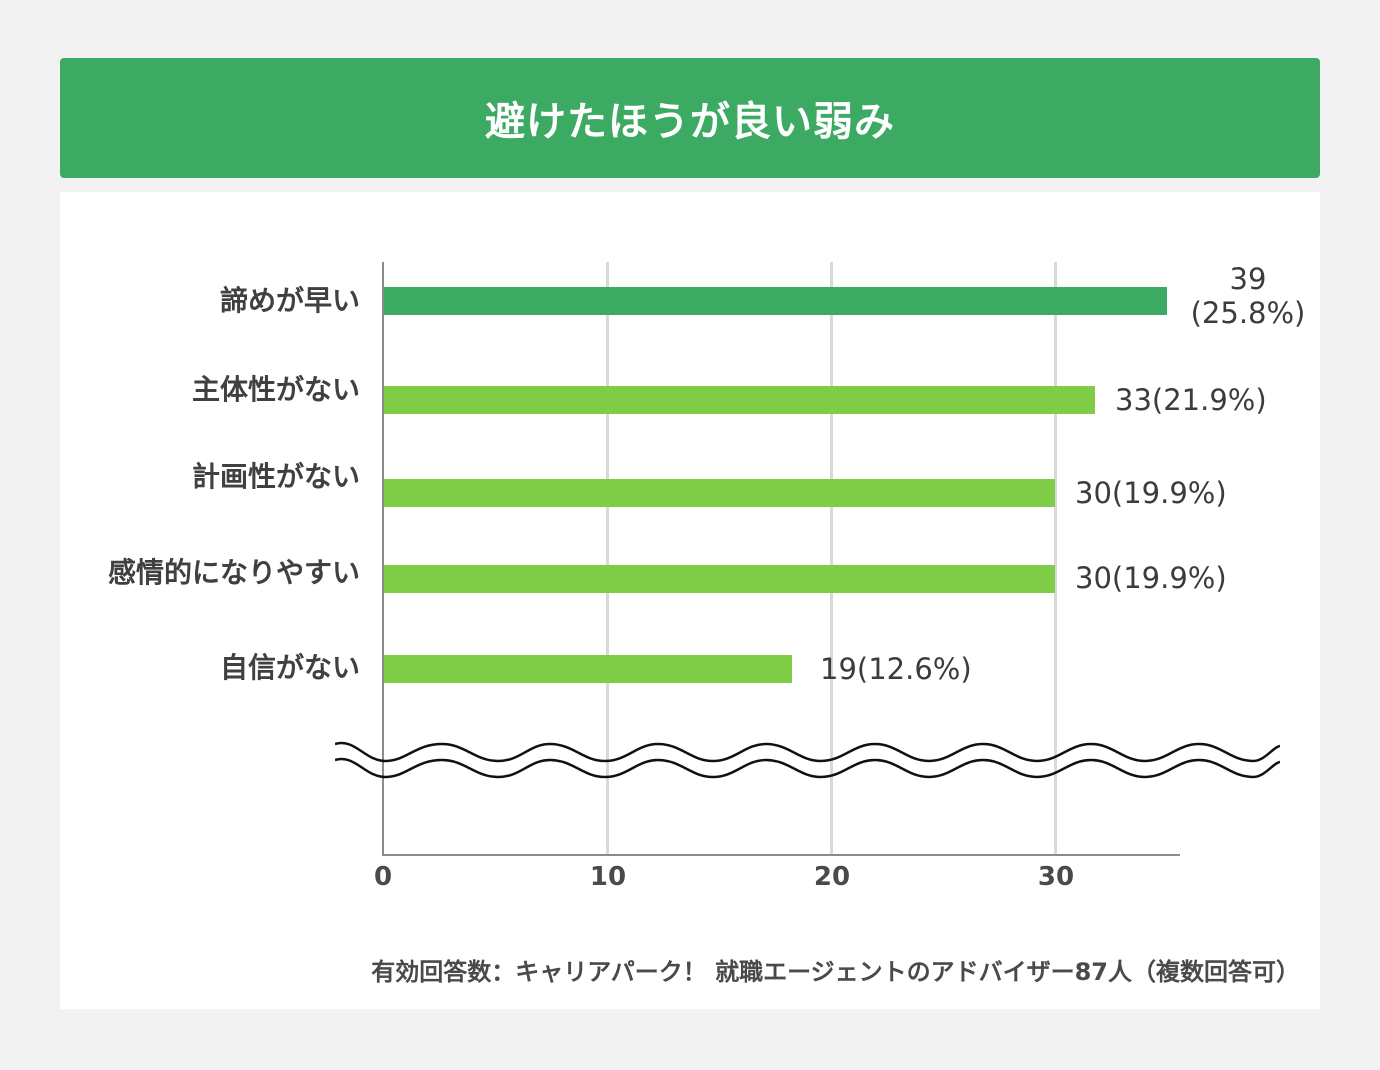  Describe the element at coordinates (275, 389) in the screenshot. I see `category-label: 主体性がない` at that location.